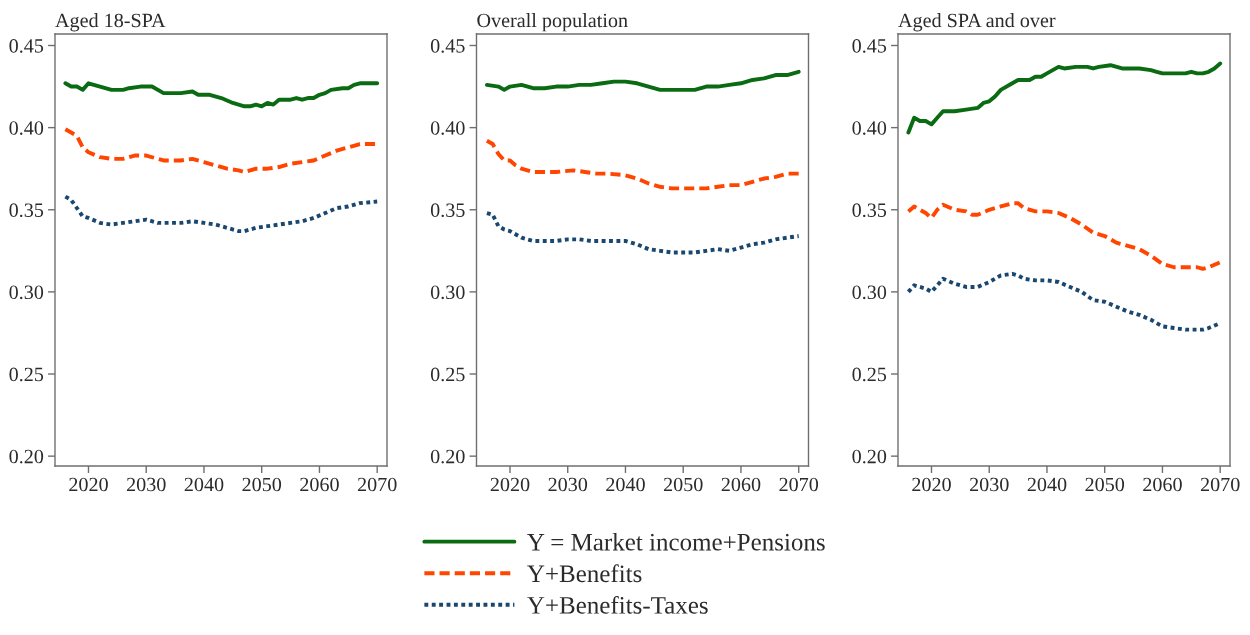 This screenshot has height=635, width=1250. What do you see at coordinates (617, 604) in the screenshot?
I see `legend-label: Y+Benefits-Taxes` at bounding box center [617, 604].